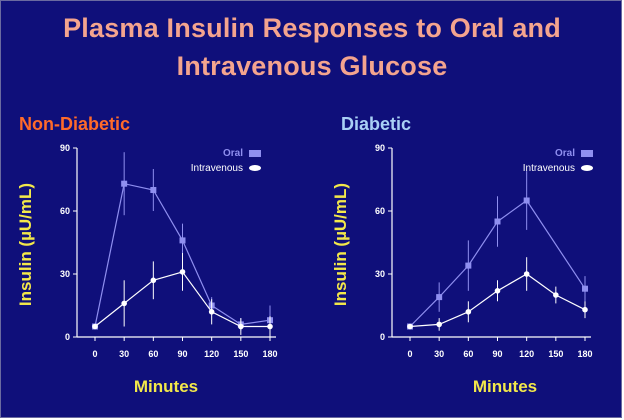  What do you see at coordinates (312, 66) in the screenshot?
I see `slide-title-line-2: Intravenous Glucose` at bounding box center [312, 66].